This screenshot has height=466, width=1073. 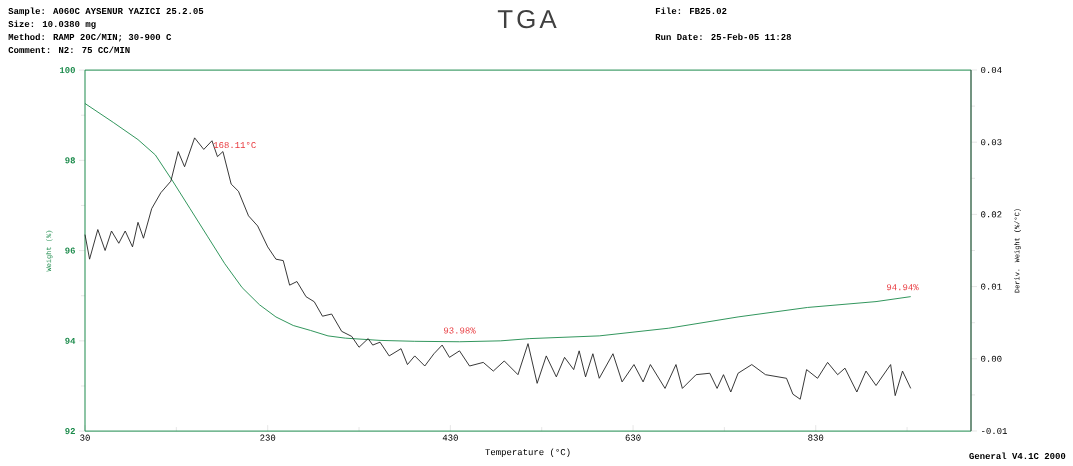 What do you see at coordinates (633, 437) in the screenshot?
I see `x-tick-label: 630` at bounding box center [633, 437].